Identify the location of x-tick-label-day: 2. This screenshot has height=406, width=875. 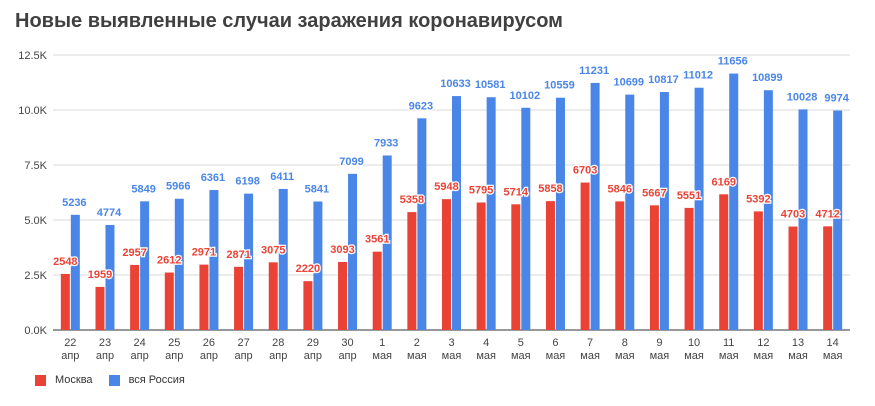
(417, 343).